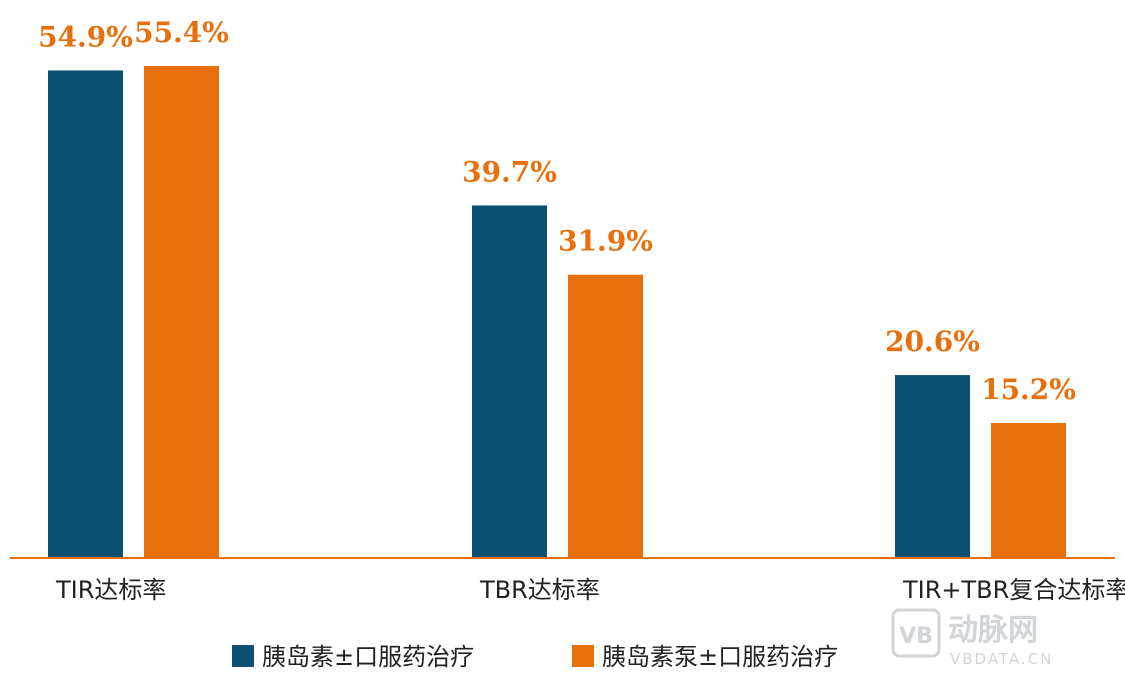 Image resolution: width=1125 pixels, height=693 pixels. Describe the element at coordinates (932, 341) in the screenshot. I see `data-label-3-series-1: 20.6%` at that location.